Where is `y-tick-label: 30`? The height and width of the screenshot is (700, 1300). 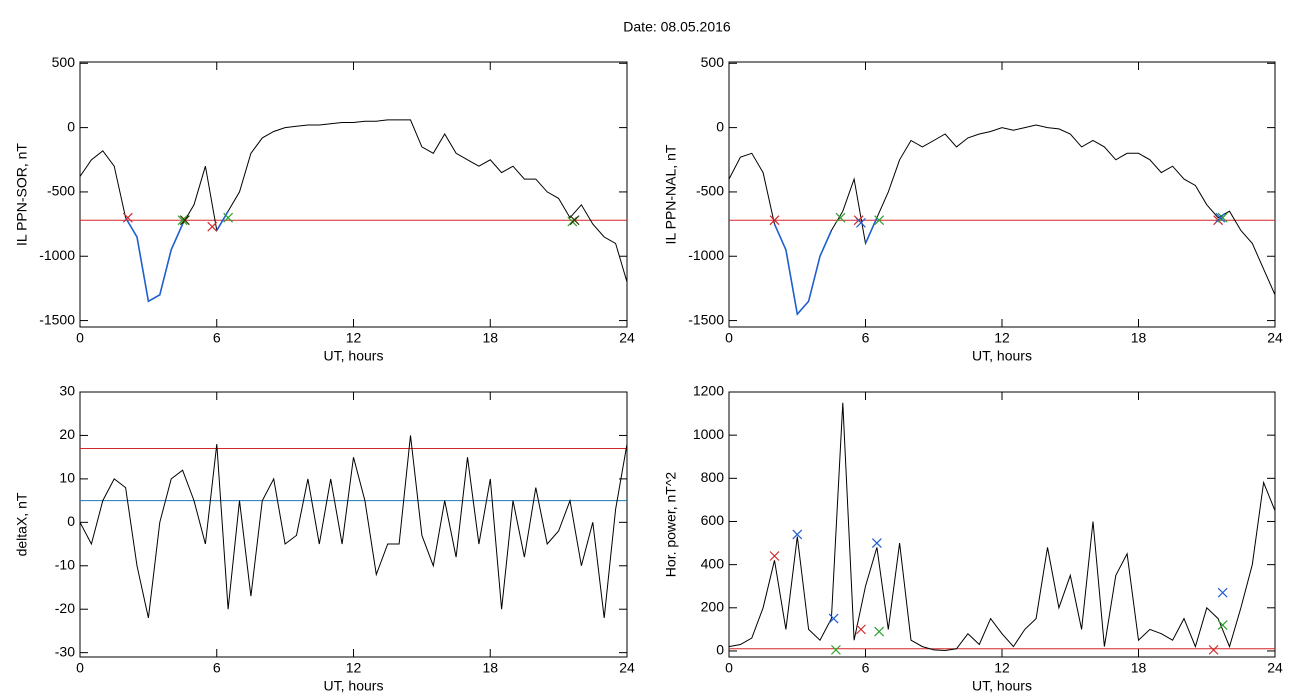
y-tick-label: 30 is located at coordinates (67, 391).